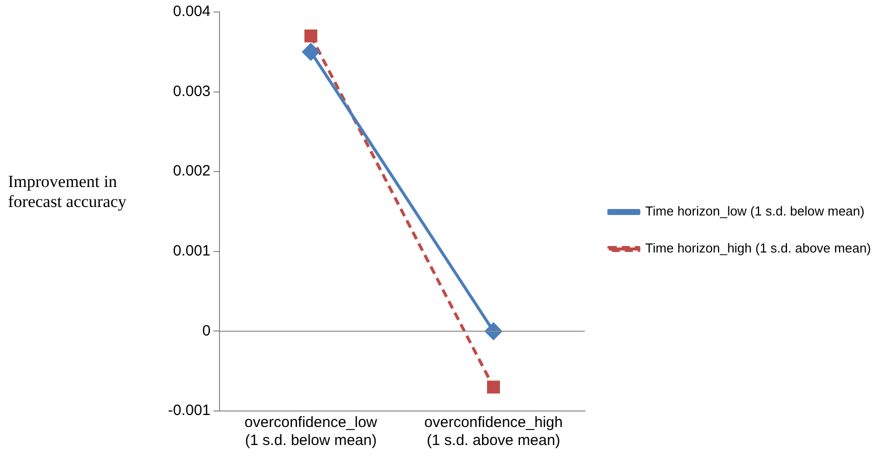 This screenshot has width=887, height=457. I want to click on x-tick-label: overconfidence_low (1 s.d. below mean), so click(311, 432).